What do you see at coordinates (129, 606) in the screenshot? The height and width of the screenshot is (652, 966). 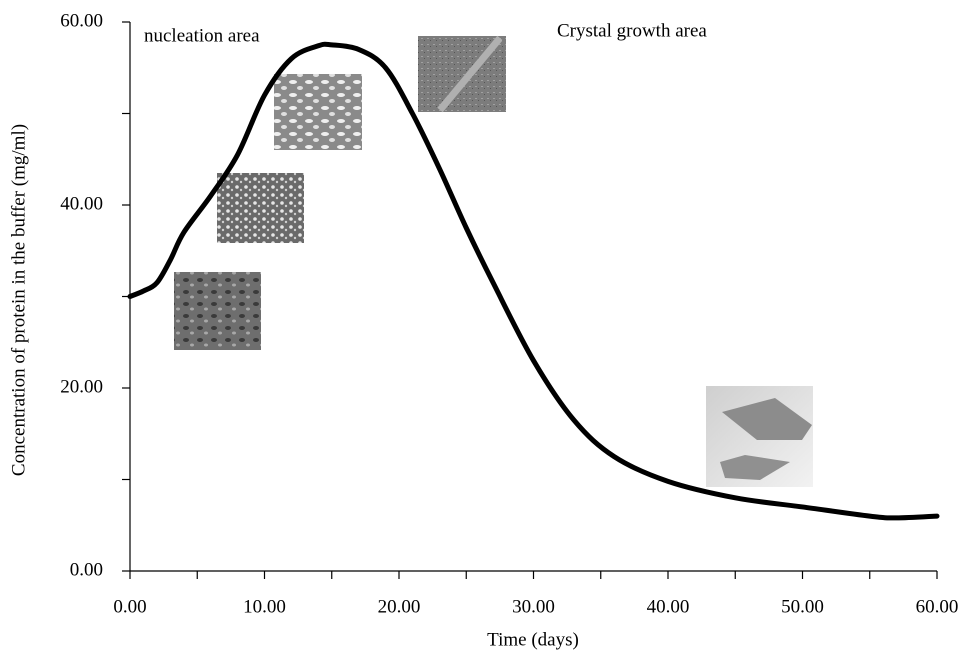 I see `x-tick-label: 0.00` at bounding box center [129, 606].